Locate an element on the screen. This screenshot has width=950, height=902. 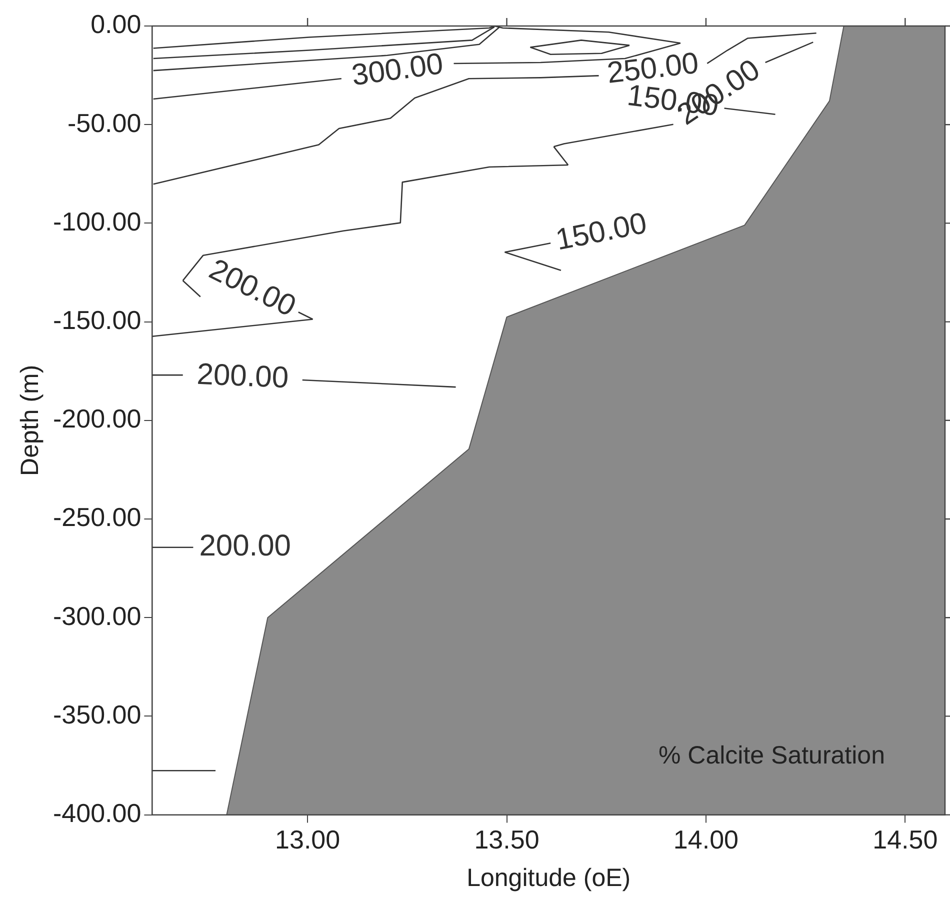
y-tick-label: -350.00 is located at coordinates (97, 714).